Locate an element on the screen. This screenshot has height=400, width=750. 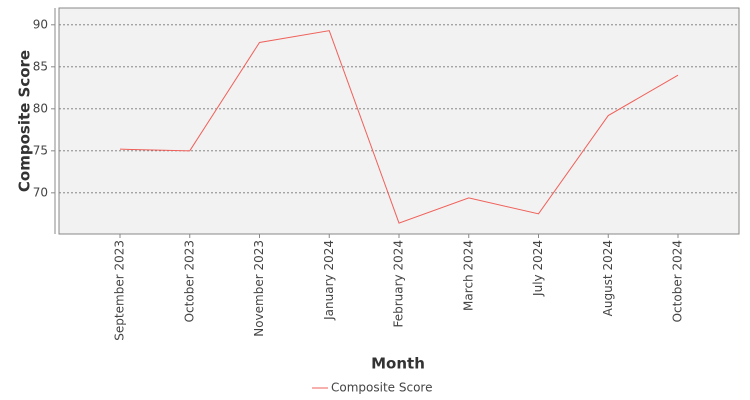
x-tick-label: October 2023 is located at coordinates (189, 281).